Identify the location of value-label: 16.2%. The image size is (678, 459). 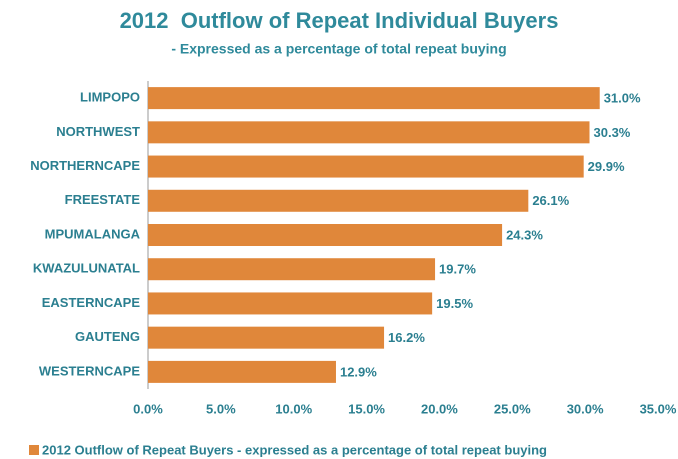
(406, 337).